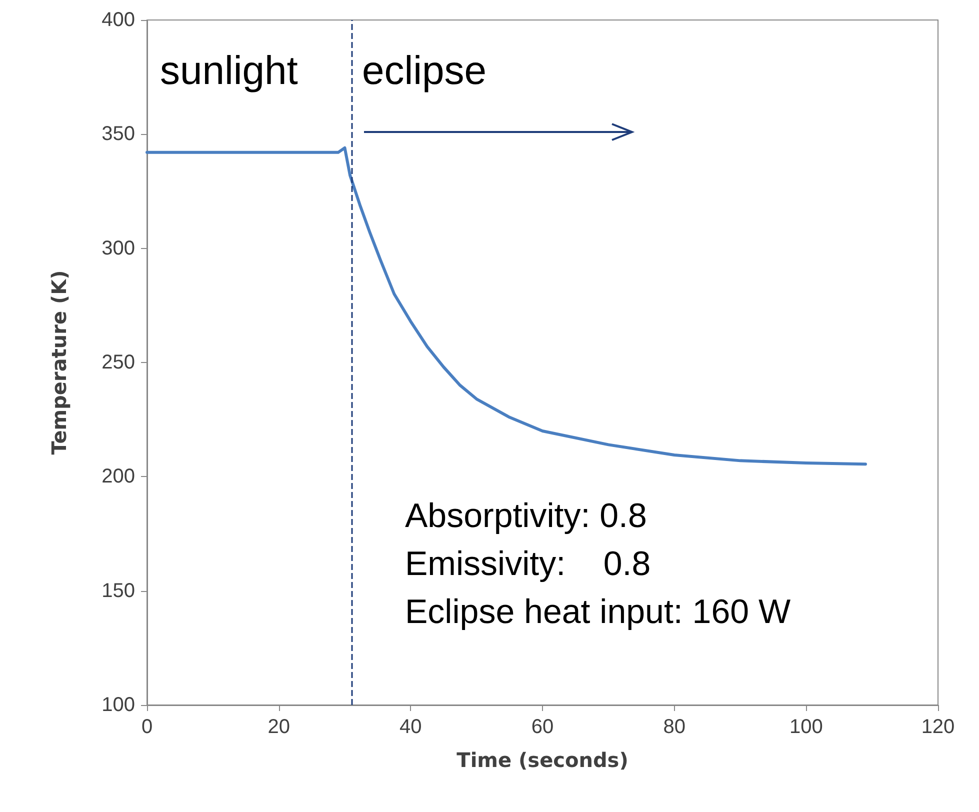 The width and height of the screenshot is (979, 812). I want to click on annotation: Emissivity: 0.8, so click(528, 564).